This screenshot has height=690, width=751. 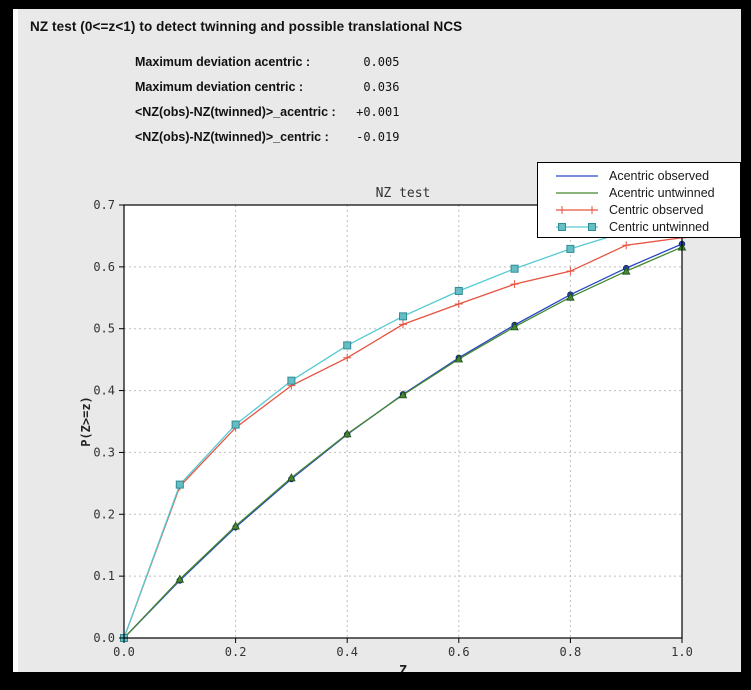 What do you see at coordinates (223, 62) in the screenshot?
I see `stat-label: Maximum deviation acentric :` at bounding box center [223, 62].